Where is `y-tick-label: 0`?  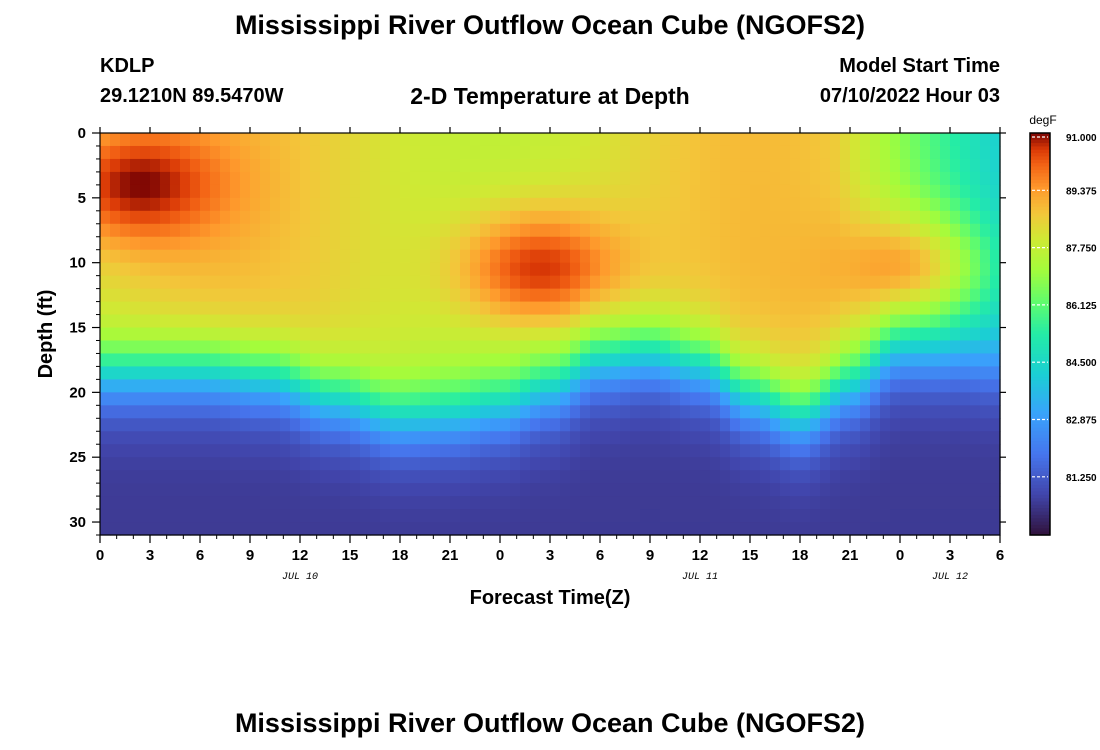 y-tick-label: 0 is located at coordinates (82, 133).